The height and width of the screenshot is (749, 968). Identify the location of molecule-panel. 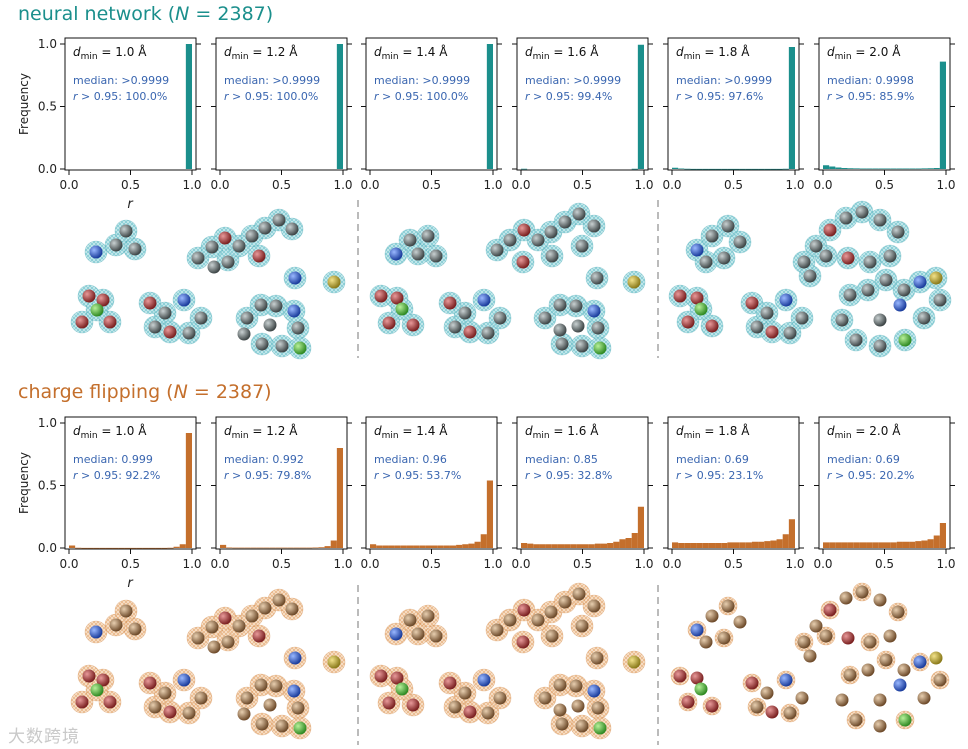
(507, 281).